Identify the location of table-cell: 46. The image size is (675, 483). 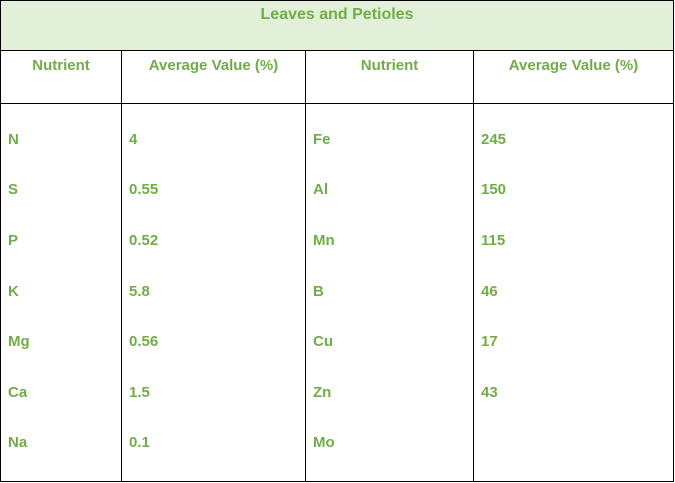
(489, 291).